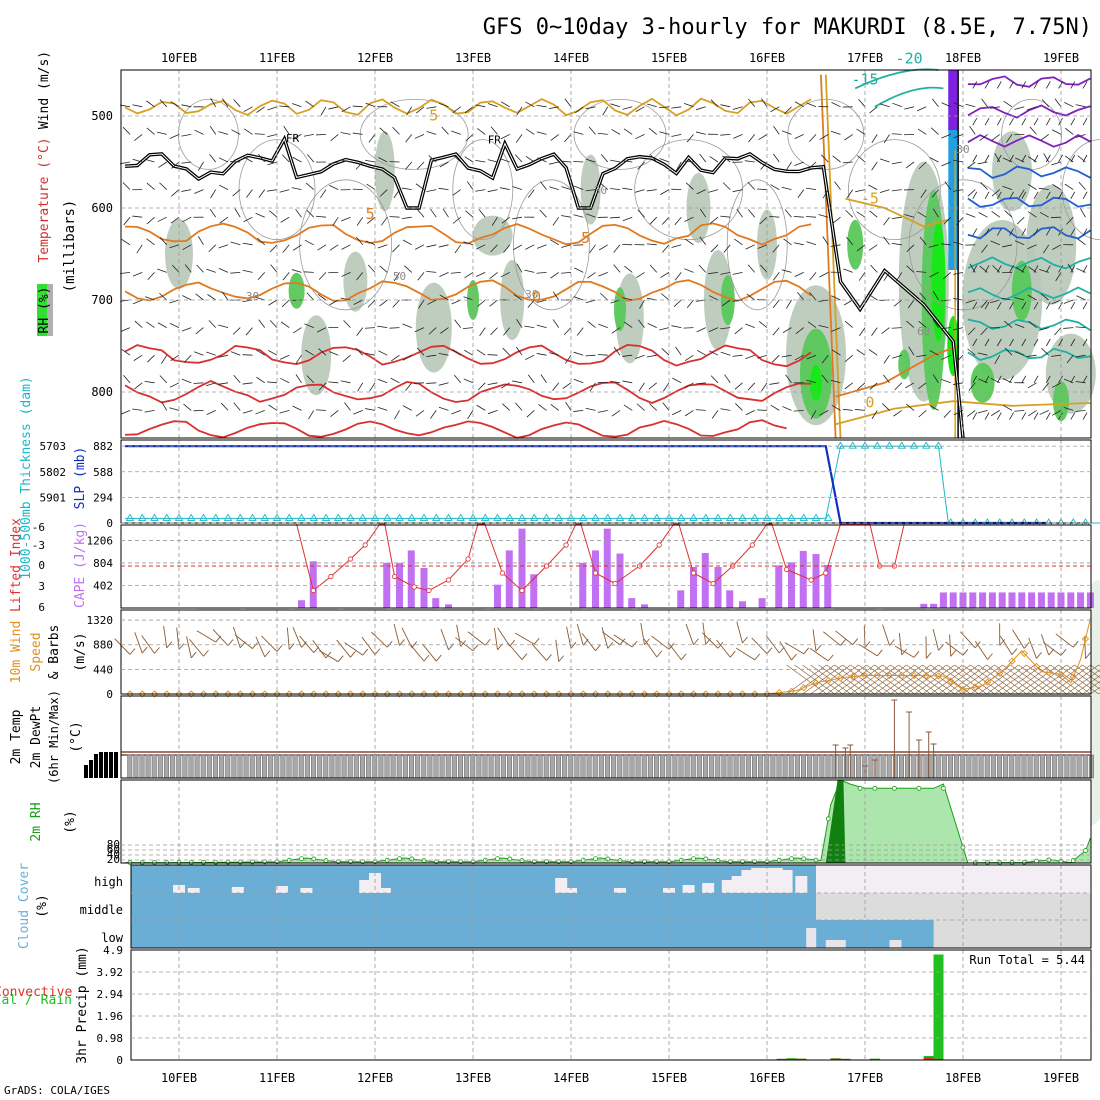 The width and height of the screenshot is (1100, 1100). What do you see at coordinates (289, 517) in the screenshot?
I see `thickness-marker` at bounding box center [289, 517].